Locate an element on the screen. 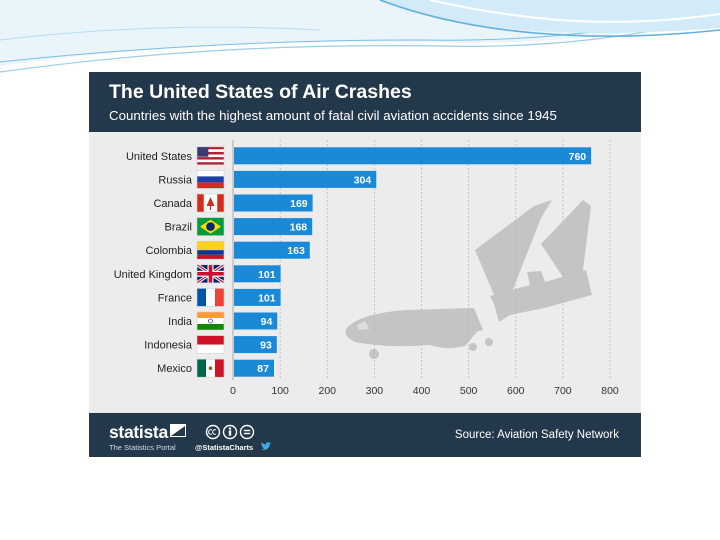 Image resolution: width=720 pixels, height=540 pixels. bar-row: Indonesia 93 is located at coordinates (210, 344).